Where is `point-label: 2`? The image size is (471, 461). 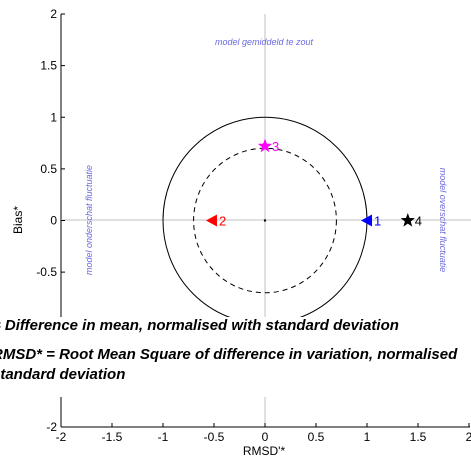 point-label: 2 is located at coordinates (222, 221).